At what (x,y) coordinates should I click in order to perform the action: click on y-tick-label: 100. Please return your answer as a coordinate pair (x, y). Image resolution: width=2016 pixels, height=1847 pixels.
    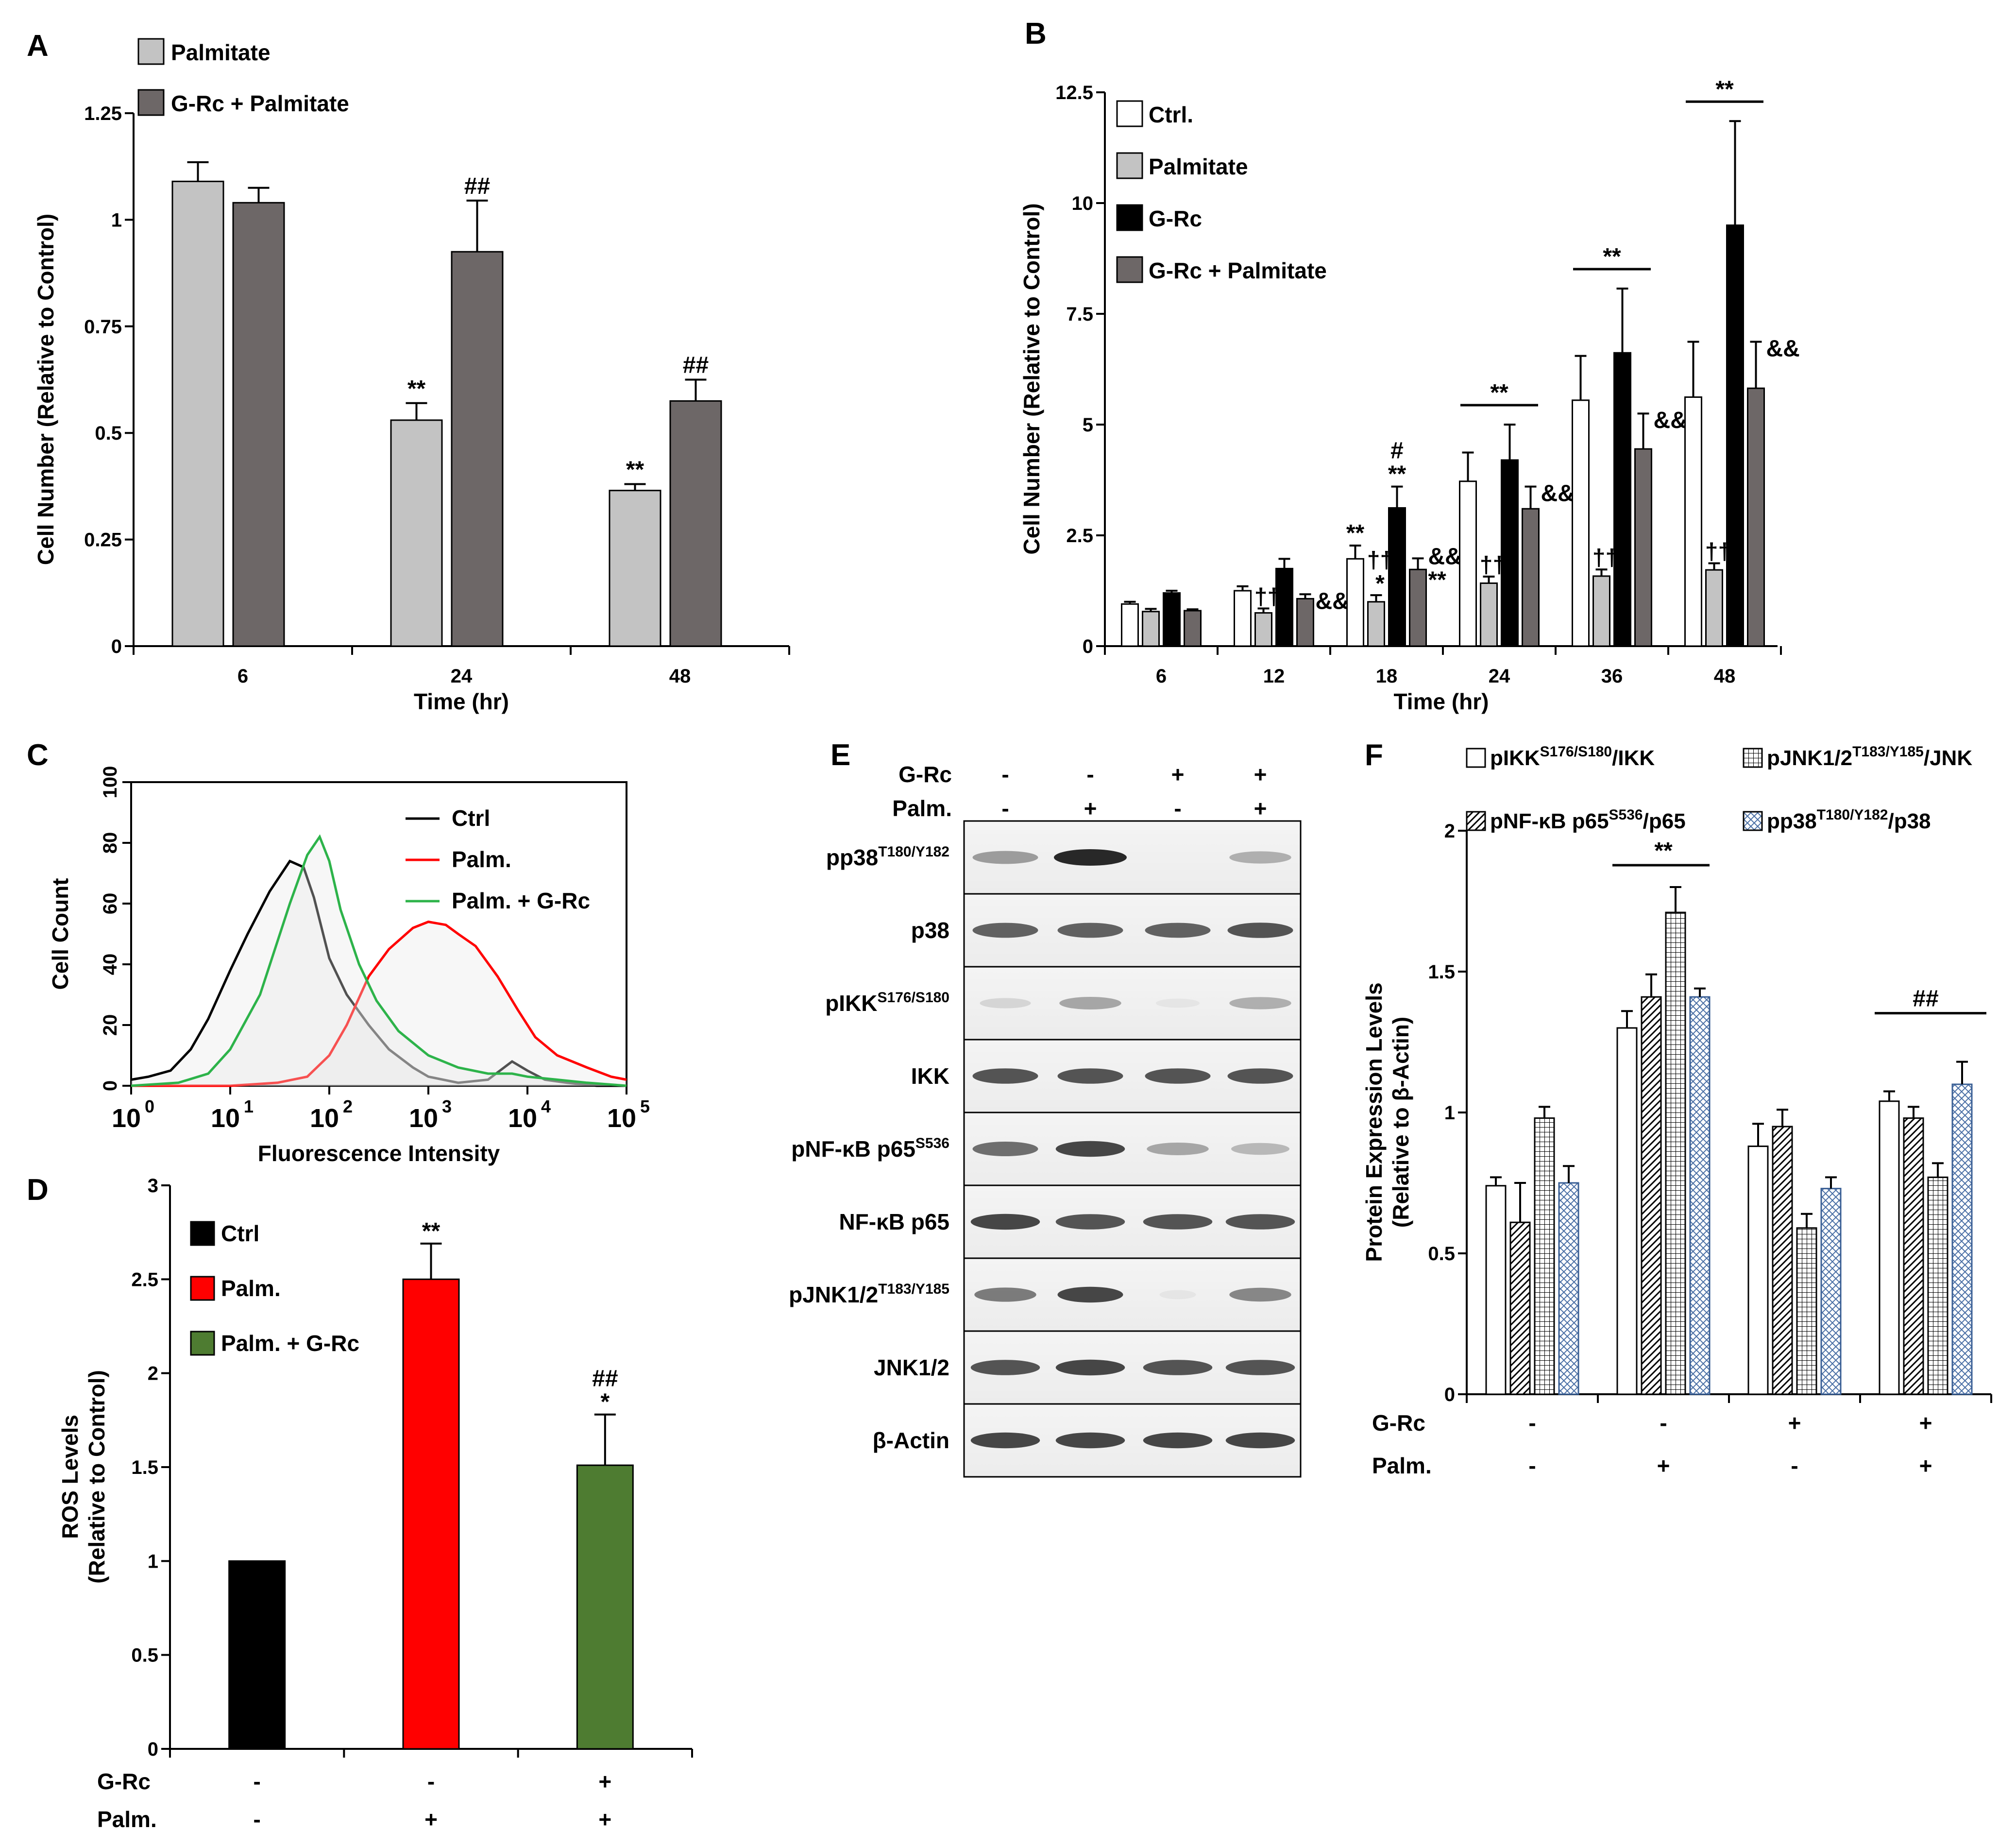
    Looking at the image, I should click on (110, 782).